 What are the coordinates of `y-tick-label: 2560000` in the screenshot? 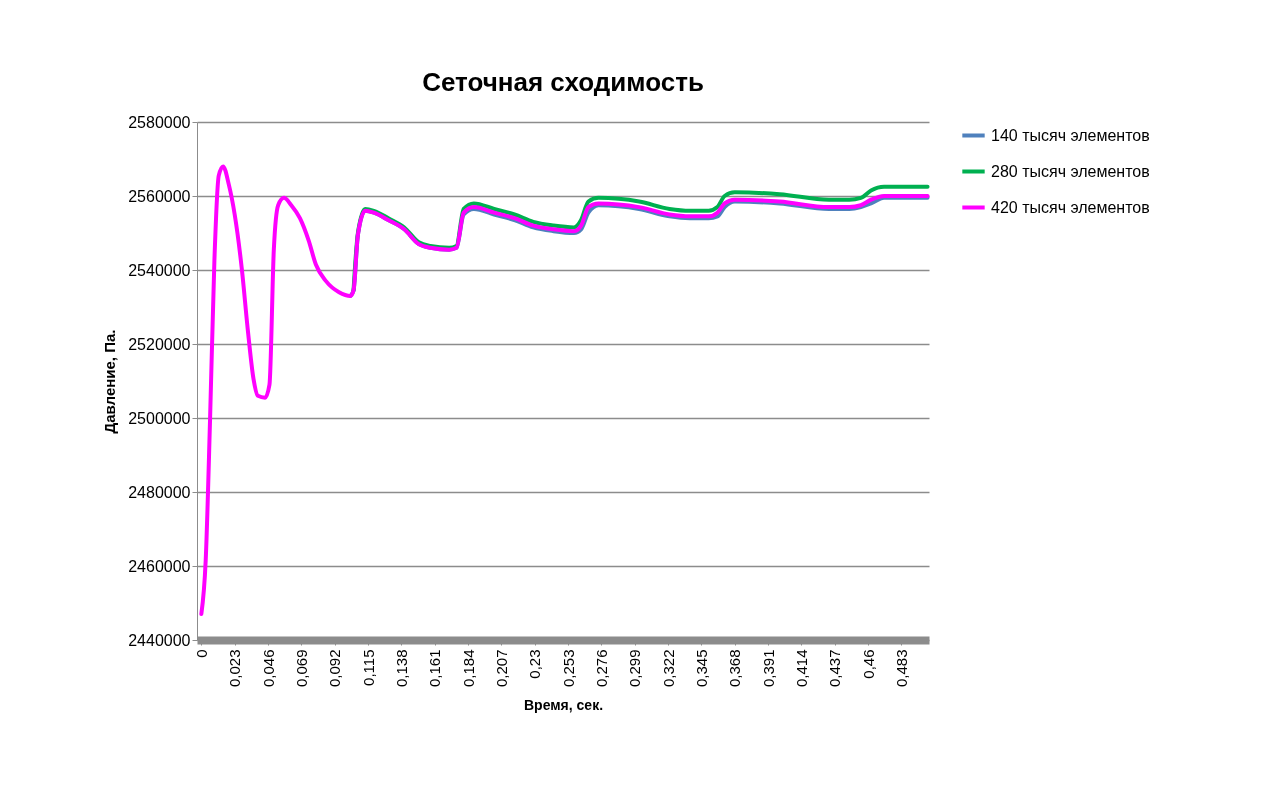 It's located at (159, 196).